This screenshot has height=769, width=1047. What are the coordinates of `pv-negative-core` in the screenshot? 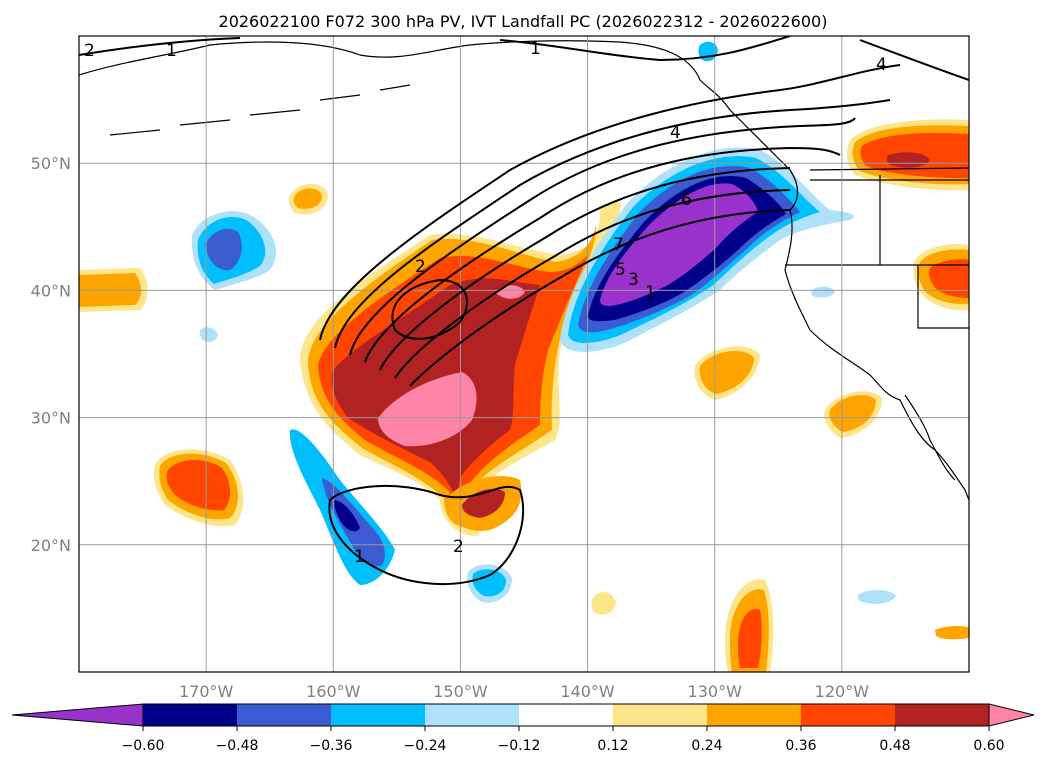 It's located at (679, 244).